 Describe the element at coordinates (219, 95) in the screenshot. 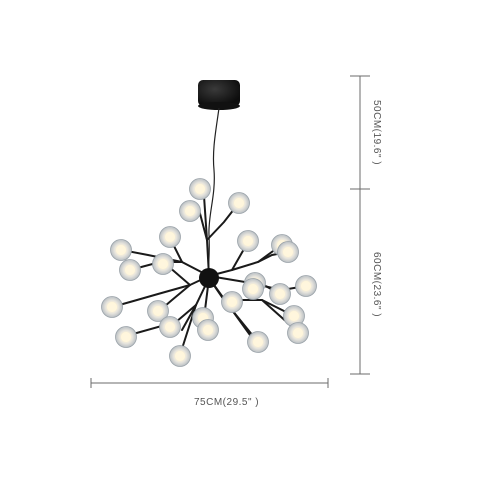

I see `ceiling-canopy` at that location.